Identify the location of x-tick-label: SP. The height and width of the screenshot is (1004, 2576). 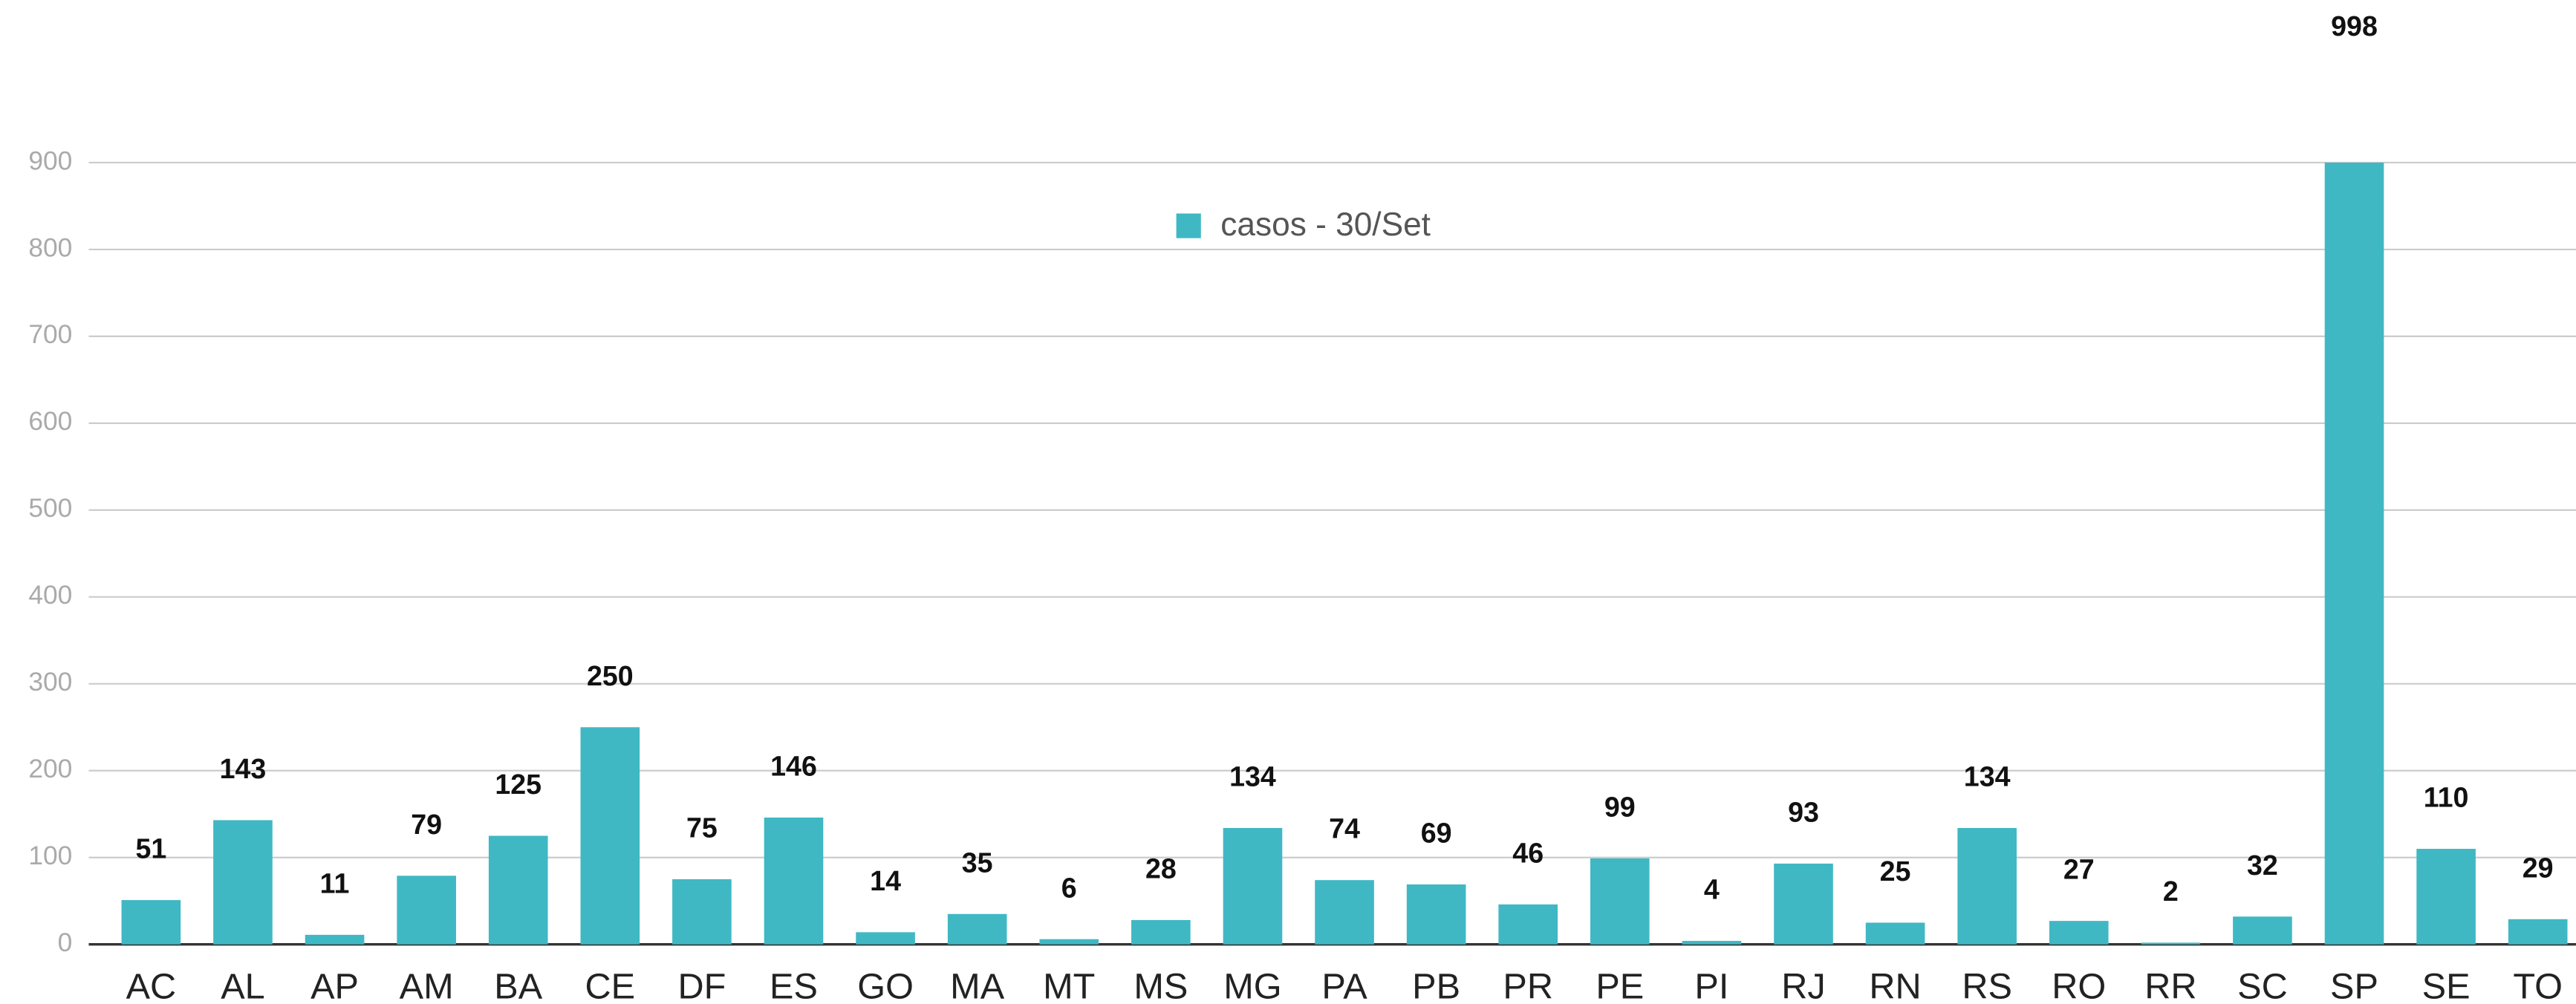
(2354, 985).